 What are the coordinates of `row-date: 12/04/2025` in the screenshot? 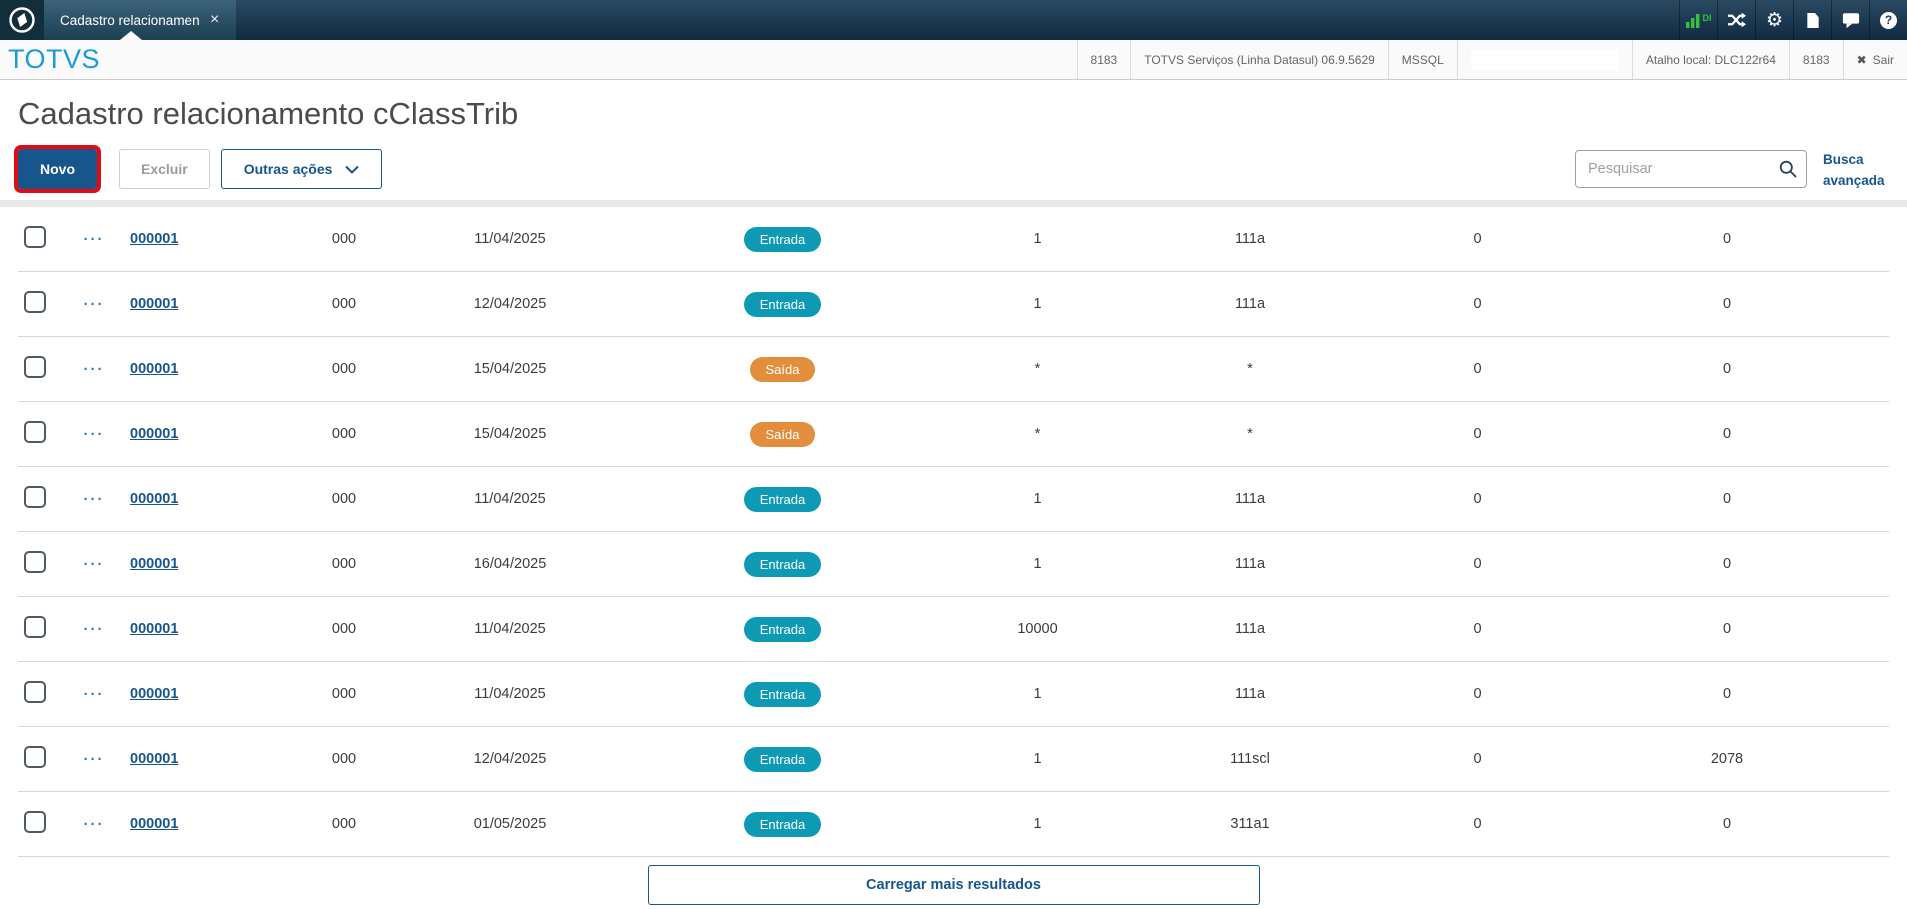 It's located at (510, 759).